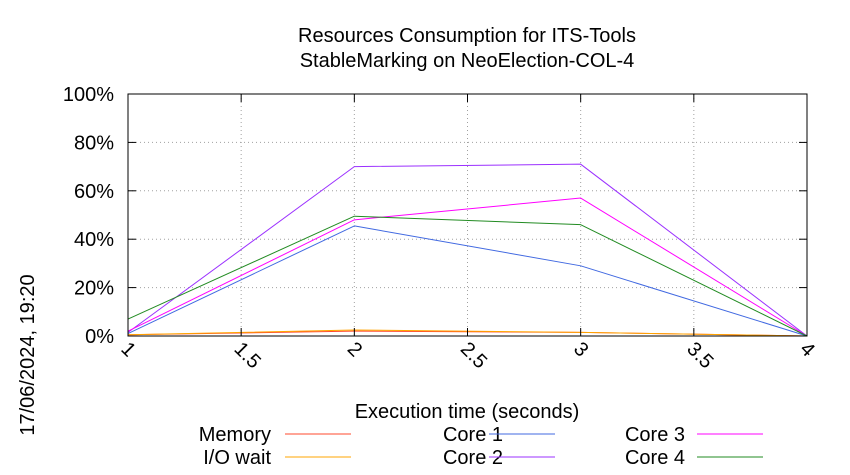  What do you see at coordinates (467, 36) in the screenshot?
I see `chart-title-line-1: Resources Consumption for ITS-Tools` at bounding box center [467, 36].